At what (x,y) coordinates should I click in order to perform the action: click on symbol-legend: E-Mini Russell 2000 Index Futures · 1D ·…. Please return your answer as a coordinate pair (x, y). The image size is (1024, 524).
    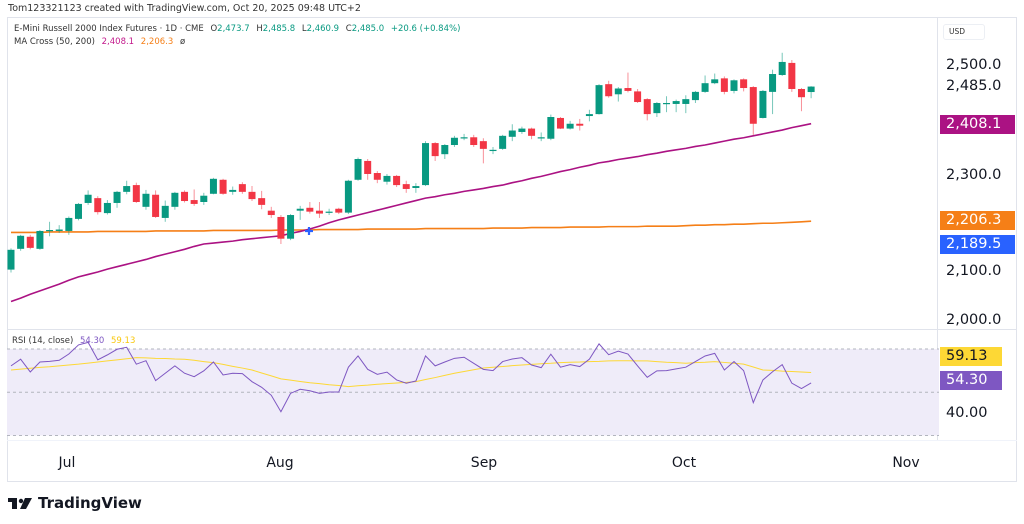
    Looking at the image, I should click on (237, 29).